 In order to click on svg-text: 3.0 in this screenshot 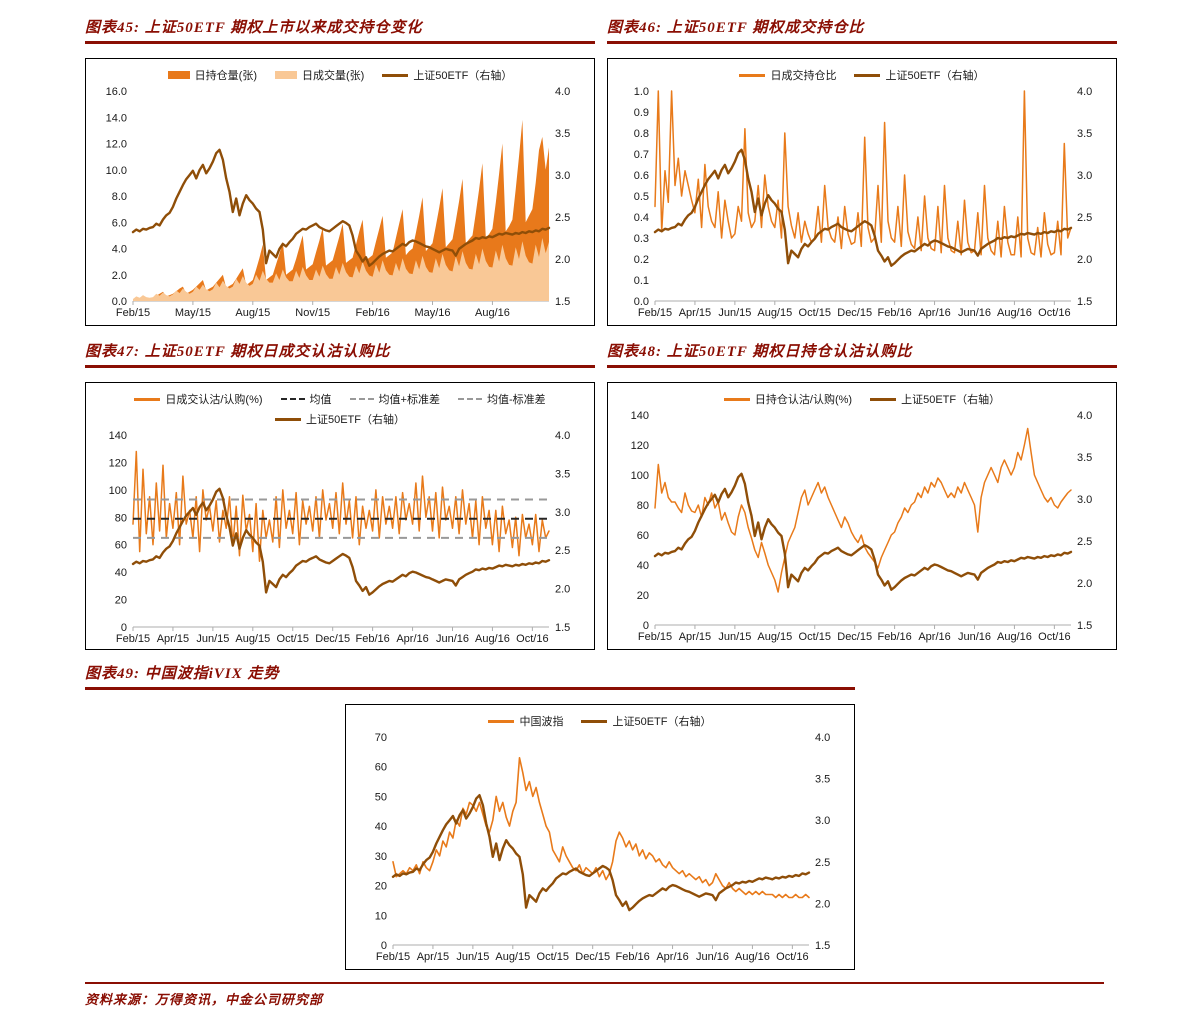, I will do `click(1084, 176)`.